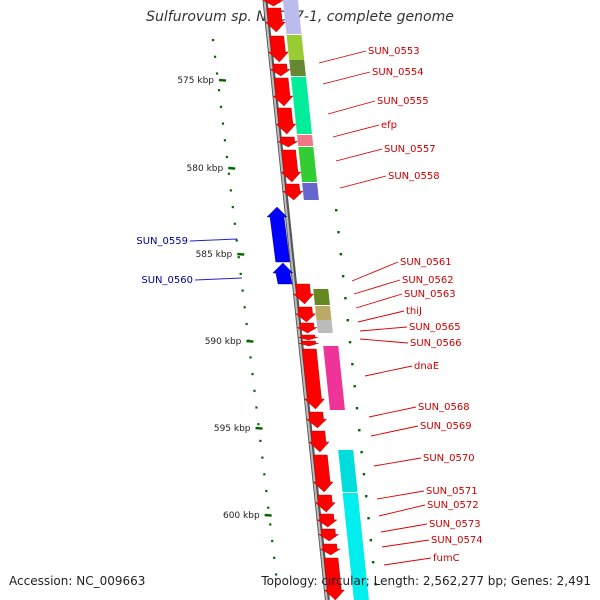  Describe the element at coordinates (303, 300) in the screenshot. I see `gene-track` at that location.